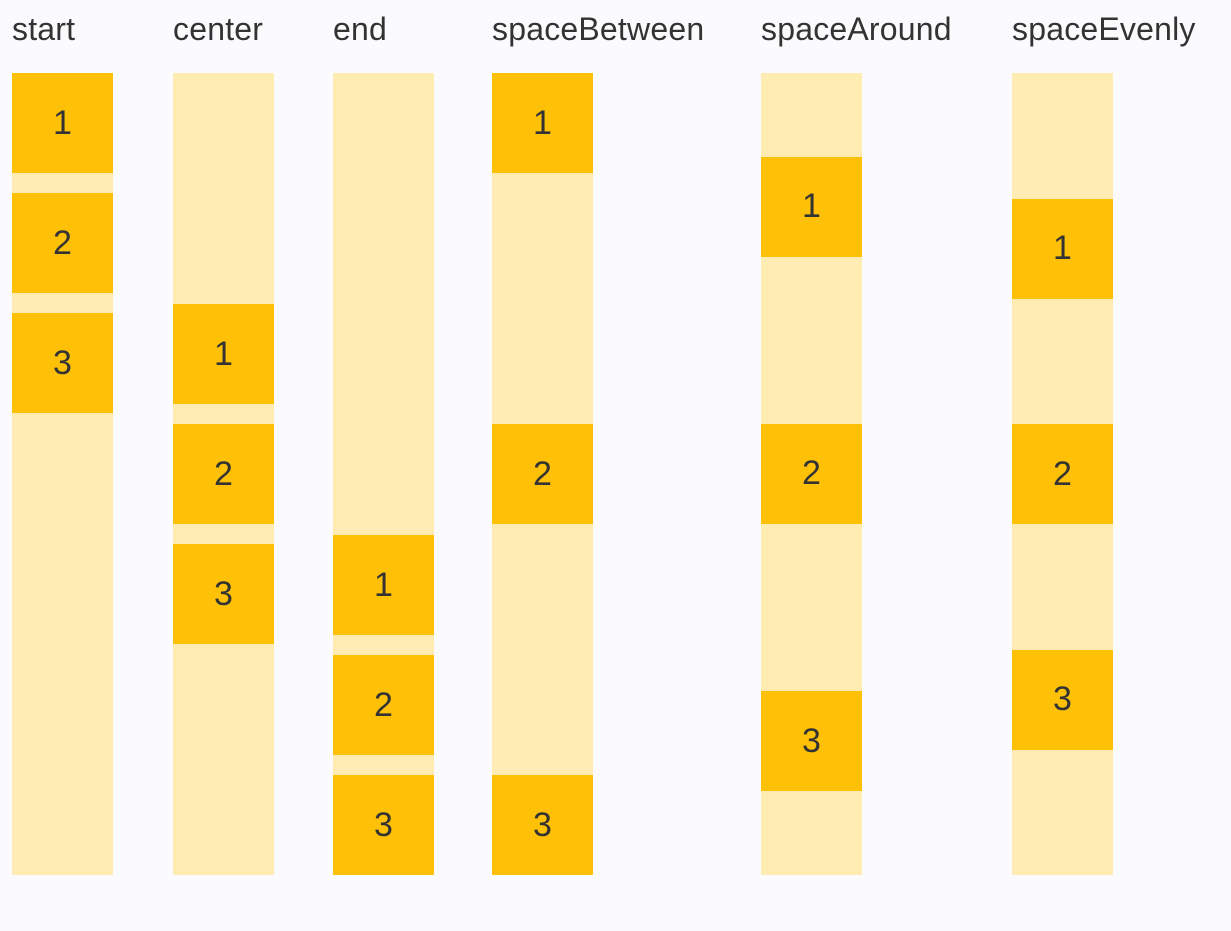 This screenshot has height=931, width=1231. Describe the element at coordinates (856, 29) in the screenshot. I see `alignment-label: spaceAround` at that location.